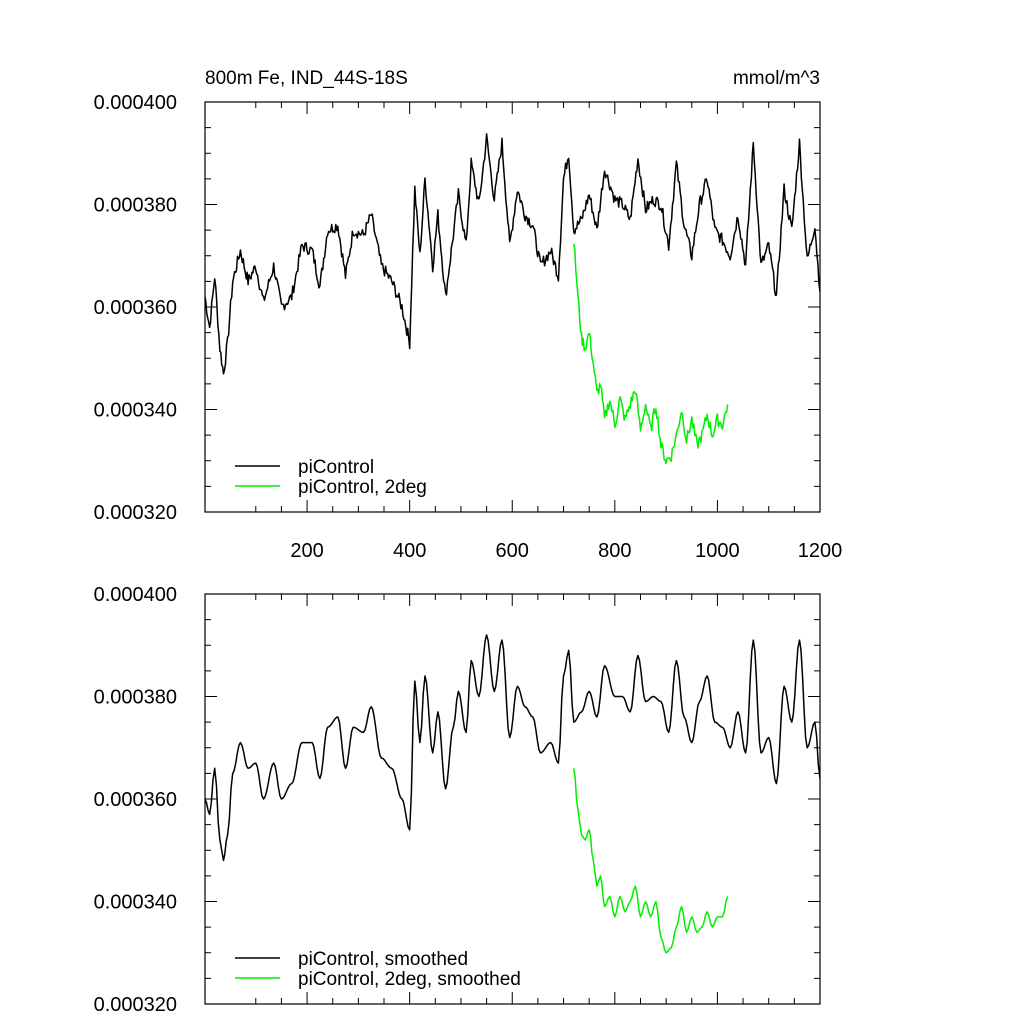  What do you see at coordinates (306, 78) in the screenshot?
I see `top-panel-title: 800m Fe, IND_44S-18S` at bounding box center [306, 78].